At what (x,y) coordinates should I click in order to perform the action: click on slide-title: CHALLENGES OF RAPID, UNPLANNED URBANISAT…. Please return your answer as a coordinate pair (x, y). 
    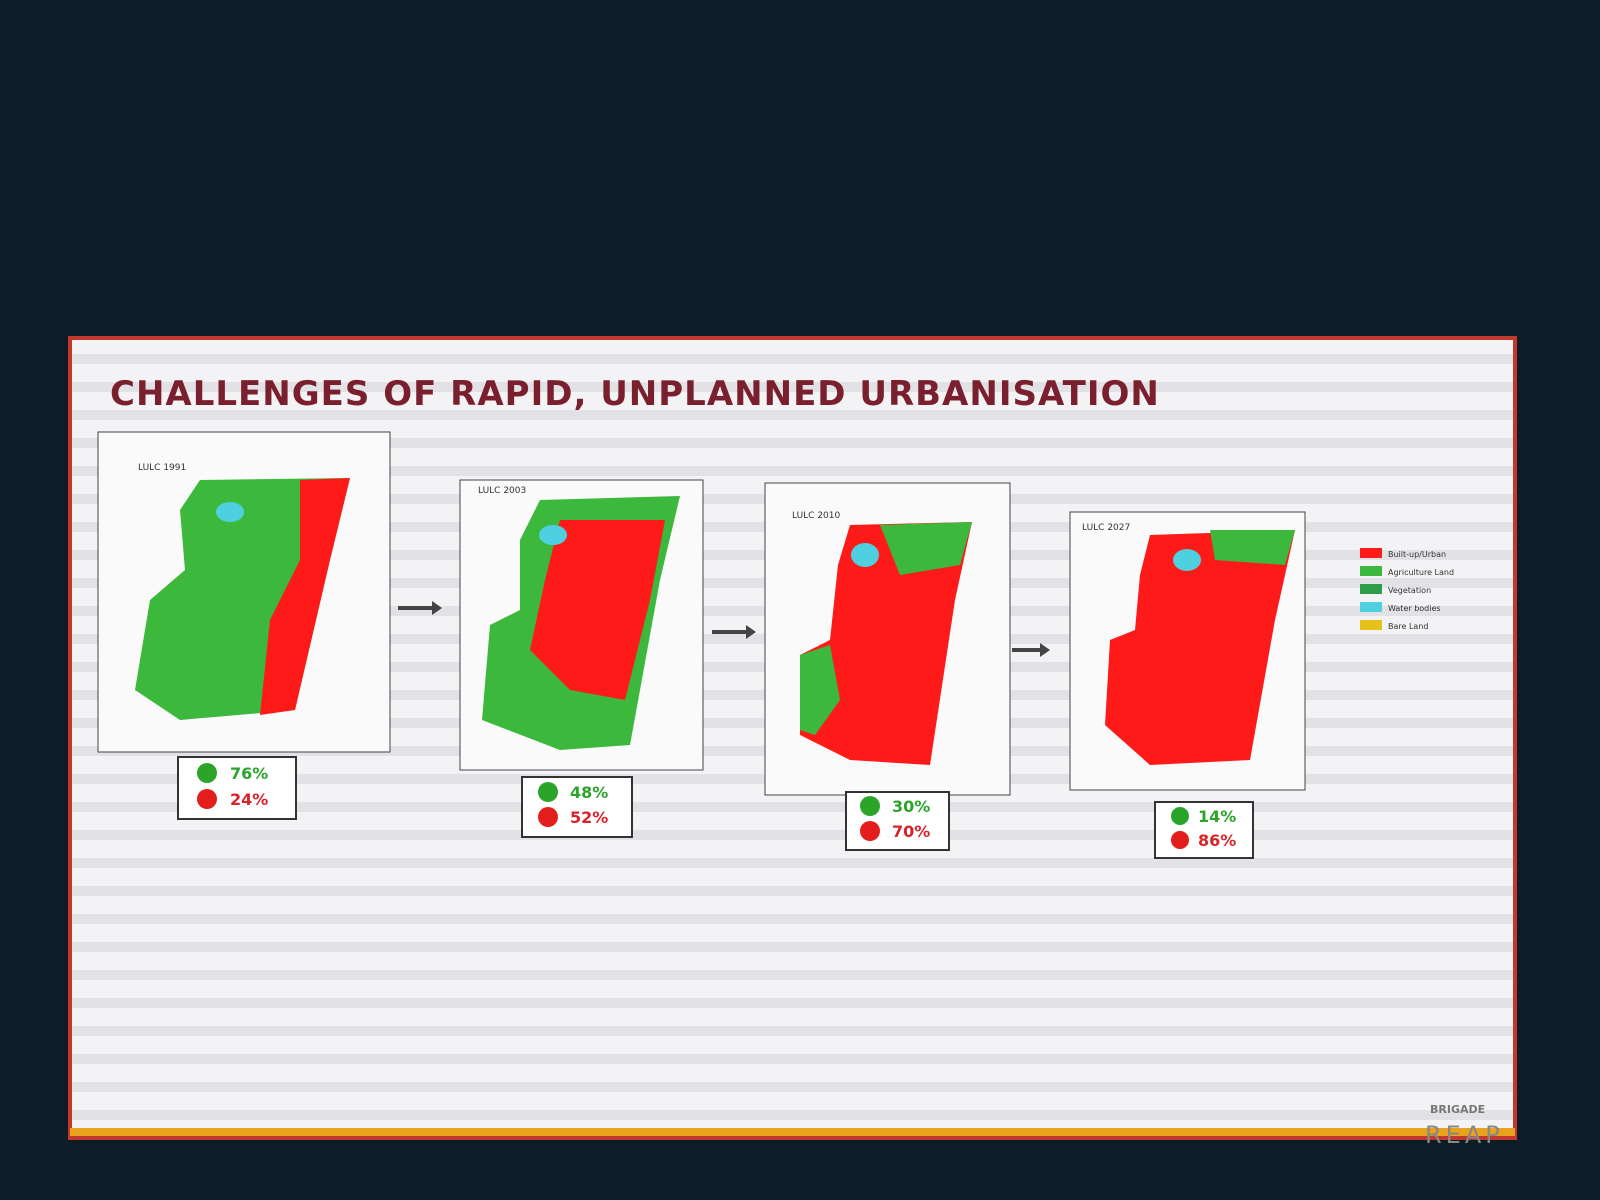
    Looking at the image, I should click on (635, 394).